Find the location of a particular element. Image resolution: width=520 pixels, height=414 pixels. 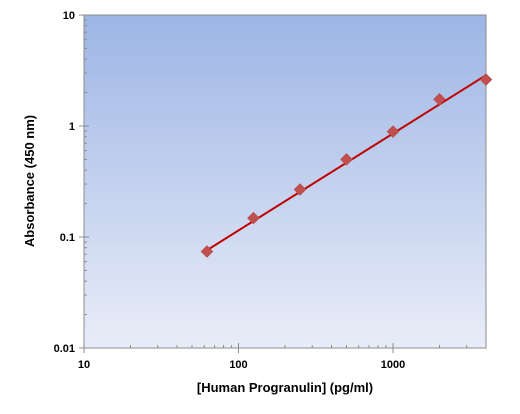

y-tick-label: 1 is located at coordinates (72, 127).